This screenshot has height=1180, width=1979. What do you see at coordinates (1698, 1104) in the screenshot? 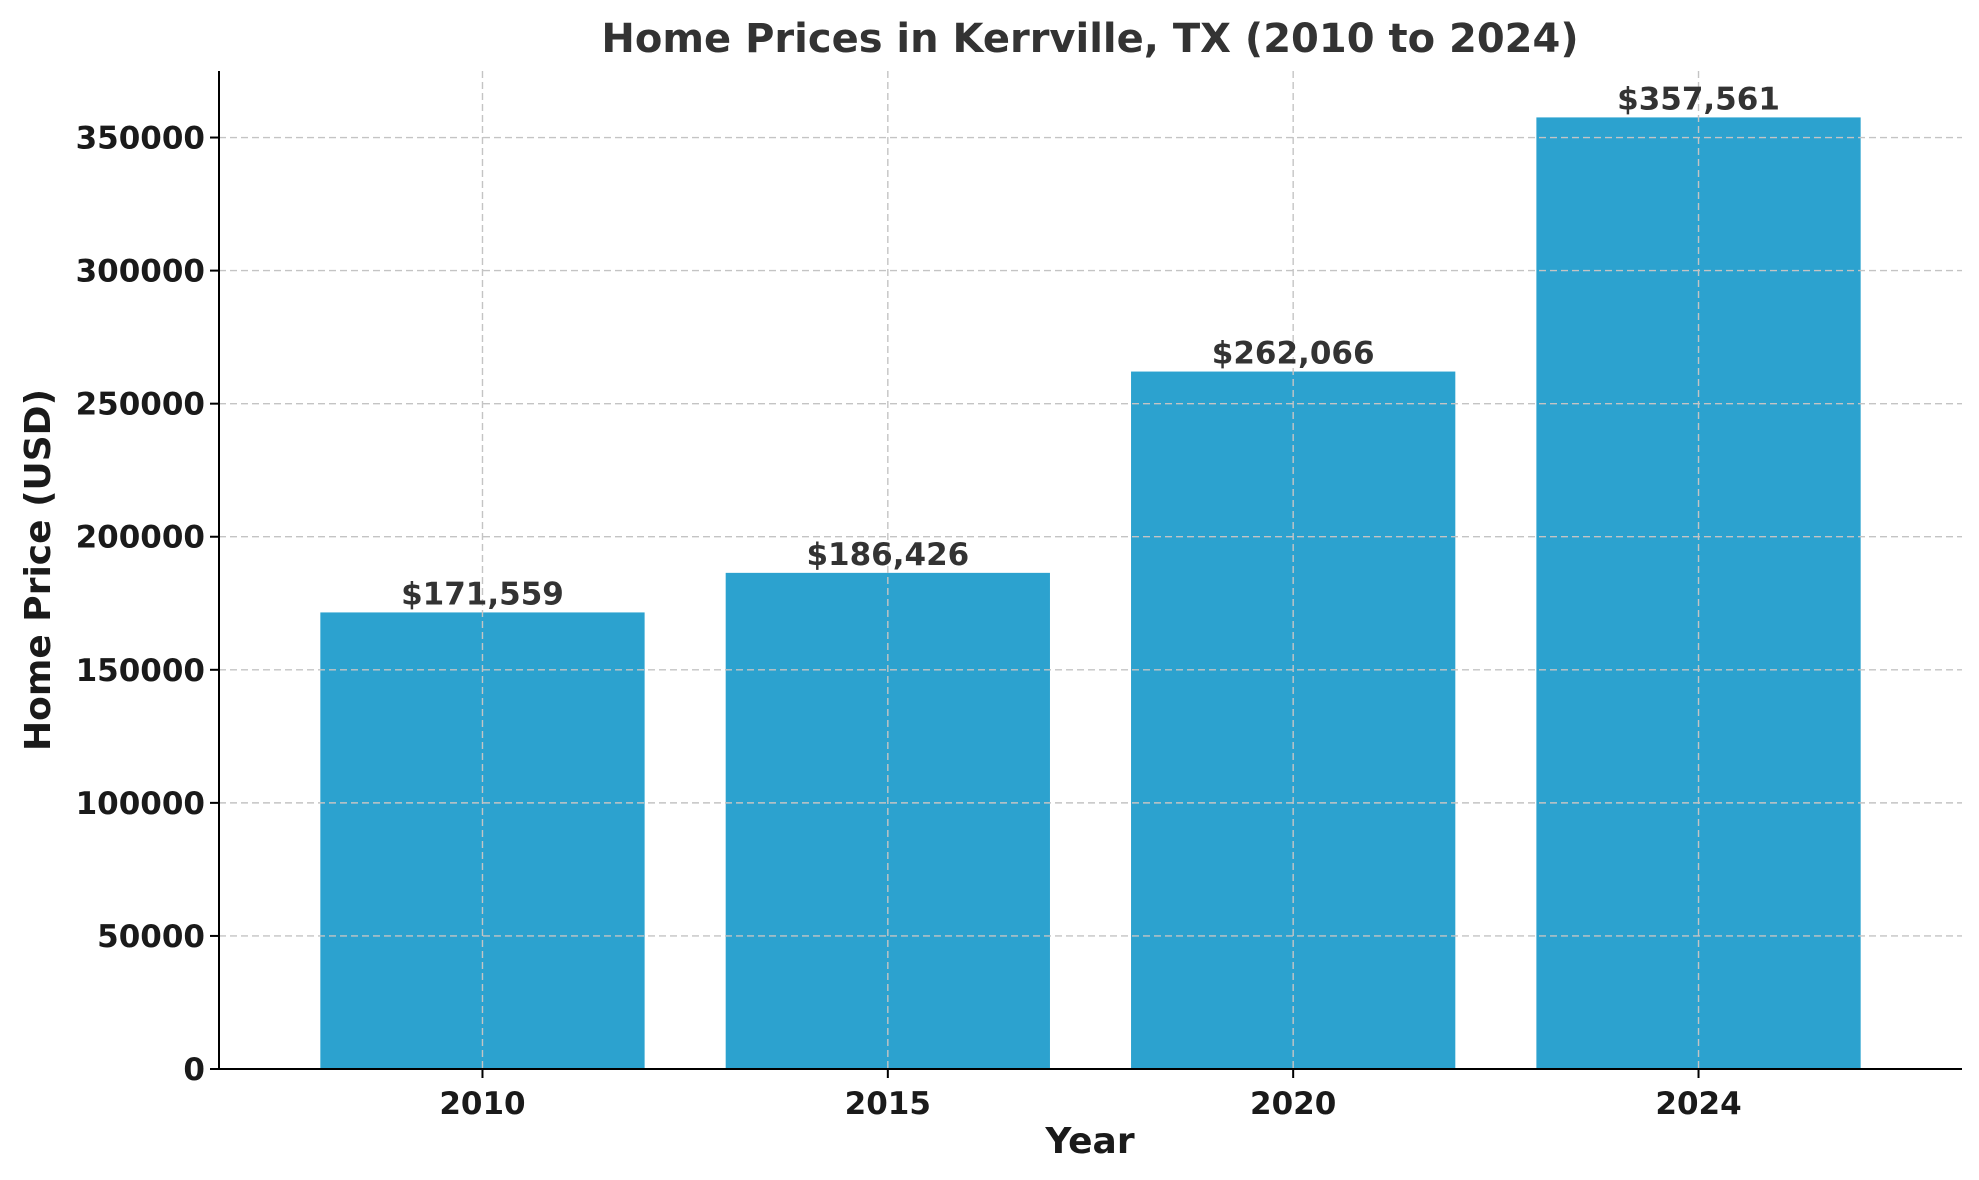
I see `x-tick-label: 2024` at bounding box center [1698, 1104].